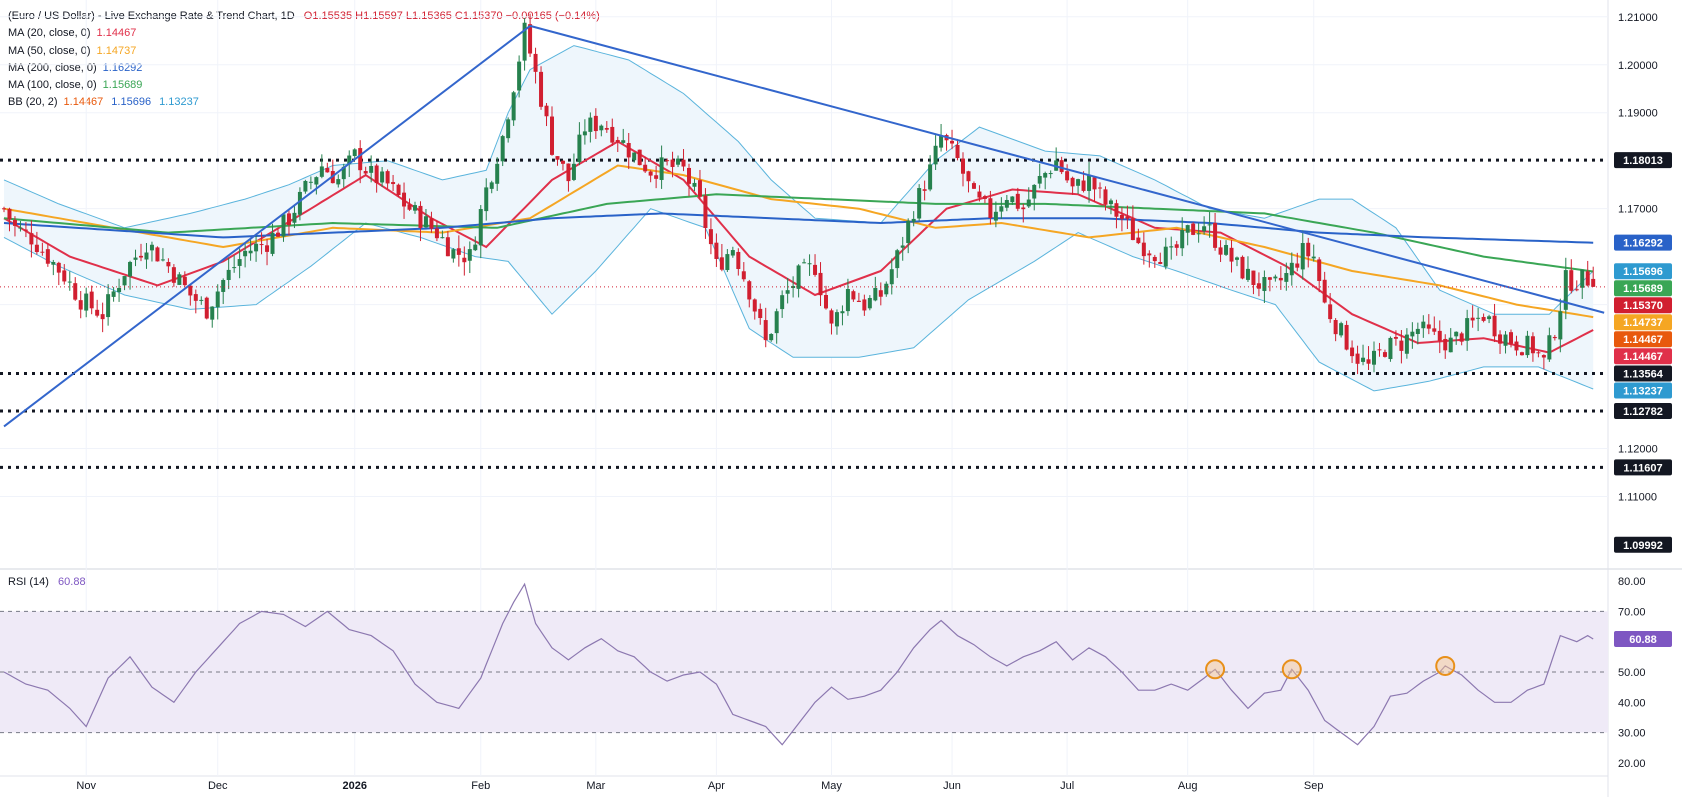 This screenshot has width=1682, height=797. I want to click on legend-row: MA (100, close, 0) 1.15689, so click(304, 85).